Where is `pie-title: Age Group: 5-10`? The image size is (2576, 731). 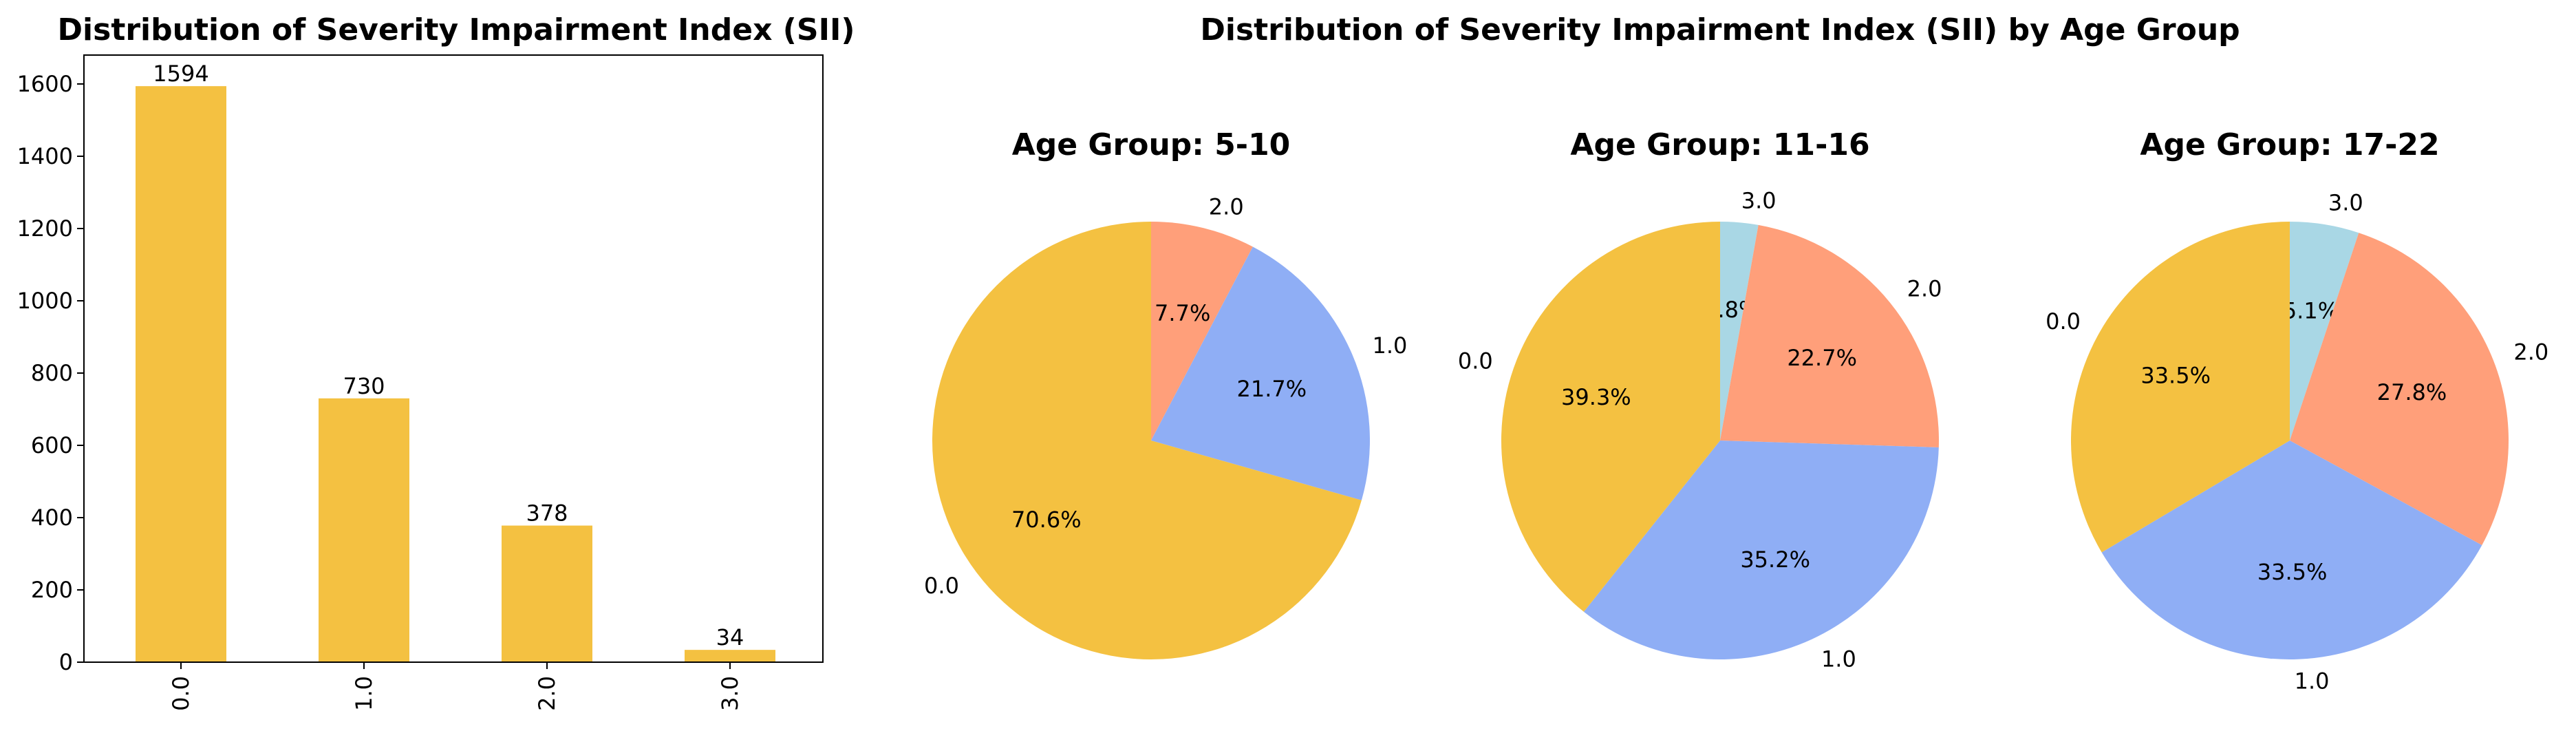
pie-title: Age Group: 5-10 is located at coordinates (1151, 144).